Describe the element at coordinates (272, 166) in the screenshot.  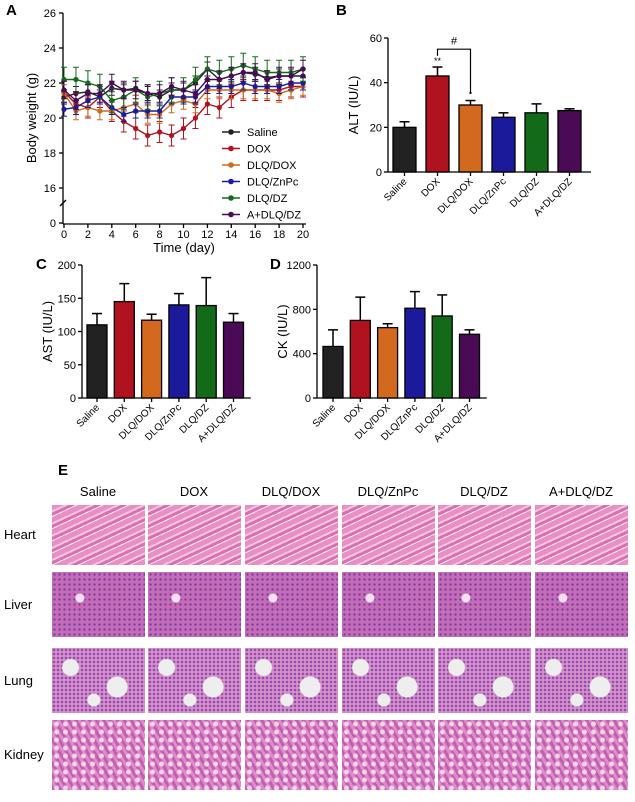
I see `legend-label: DLQ/DOX` at that location.